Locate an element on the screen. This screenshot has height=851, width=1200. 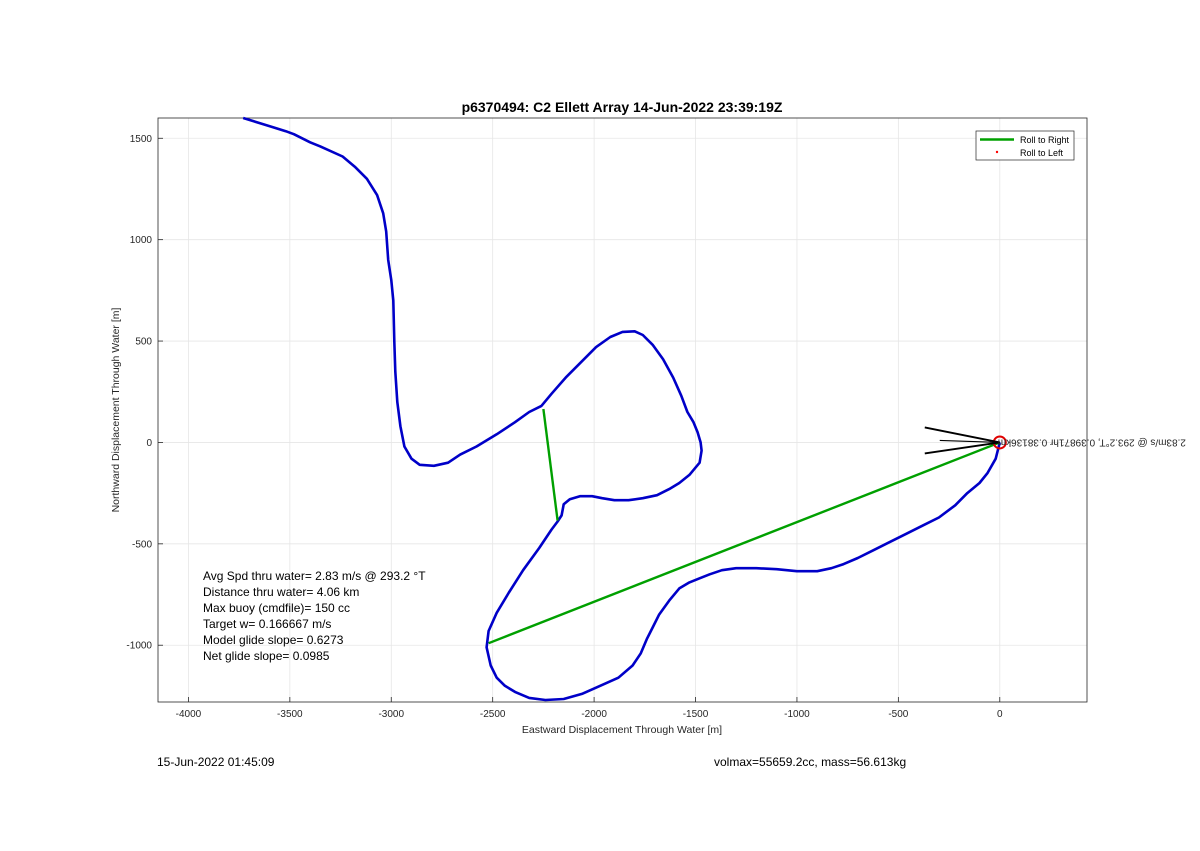
heading-arrow-barb-lower is located at coordinates (962, 448).